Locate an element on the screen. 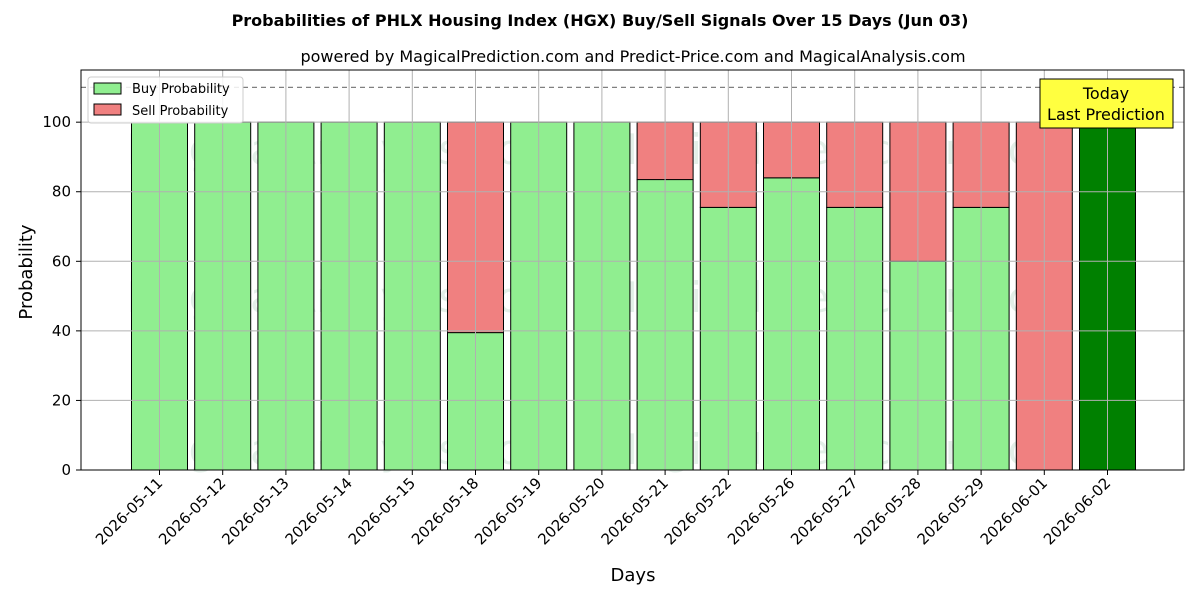  y-tick-label: 100 is located at coordinates (56, 122).